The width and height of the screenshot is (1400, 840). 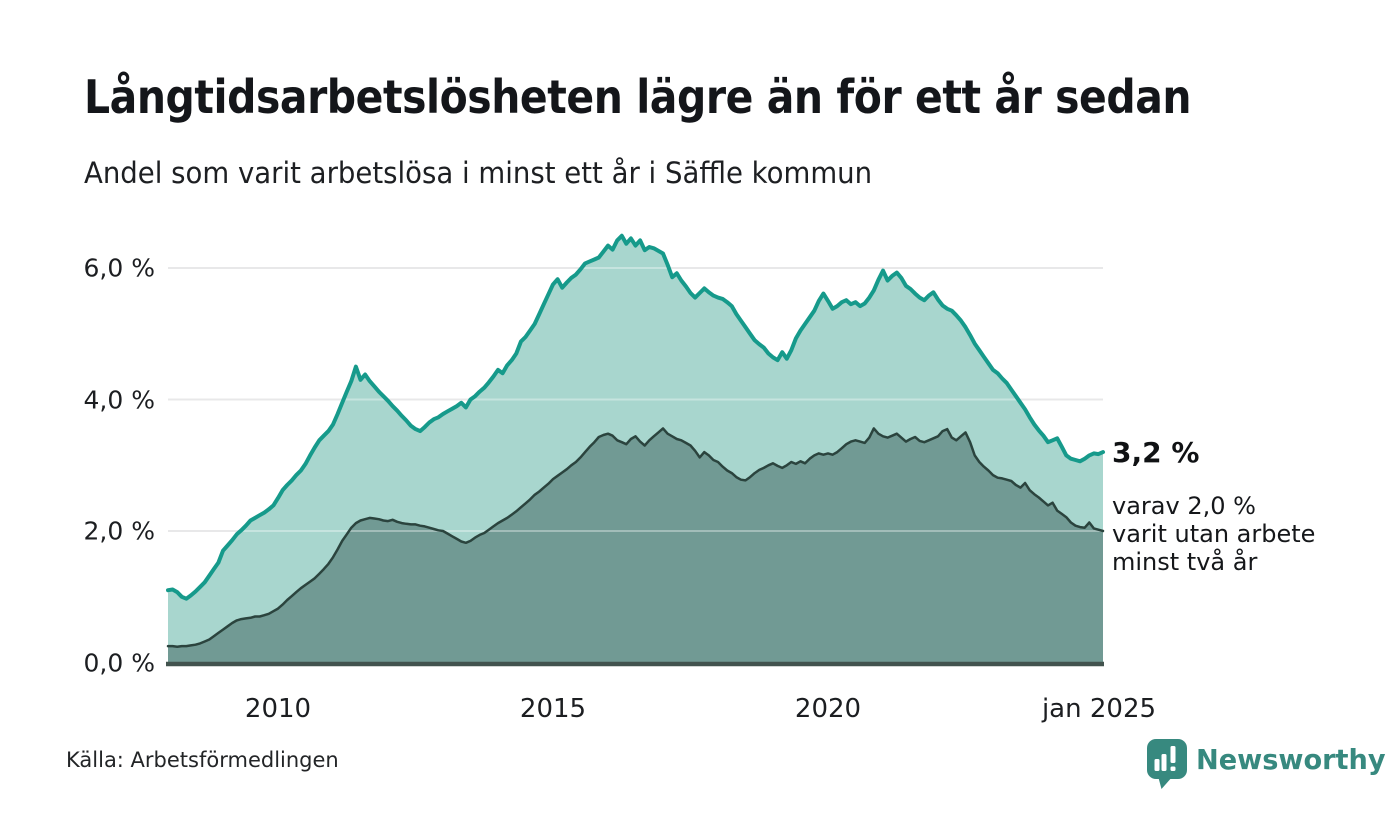 I want to click on latest-value-annotation: 3,2 %, so click(x=1156, y=452).